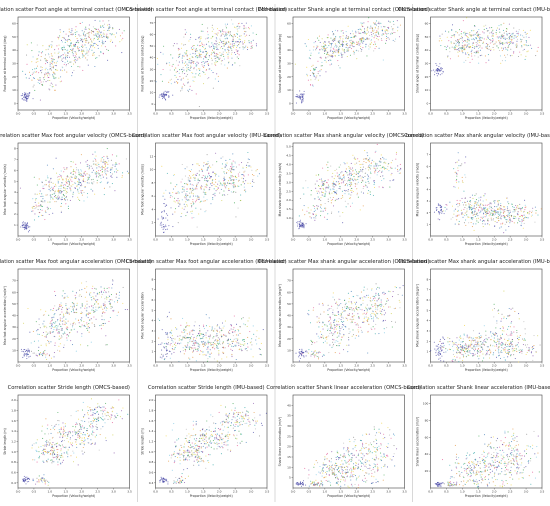 The image size is (550, 506). I want to click on x-axis-label: Proportion (Velocity/weight), so click(348, 244).